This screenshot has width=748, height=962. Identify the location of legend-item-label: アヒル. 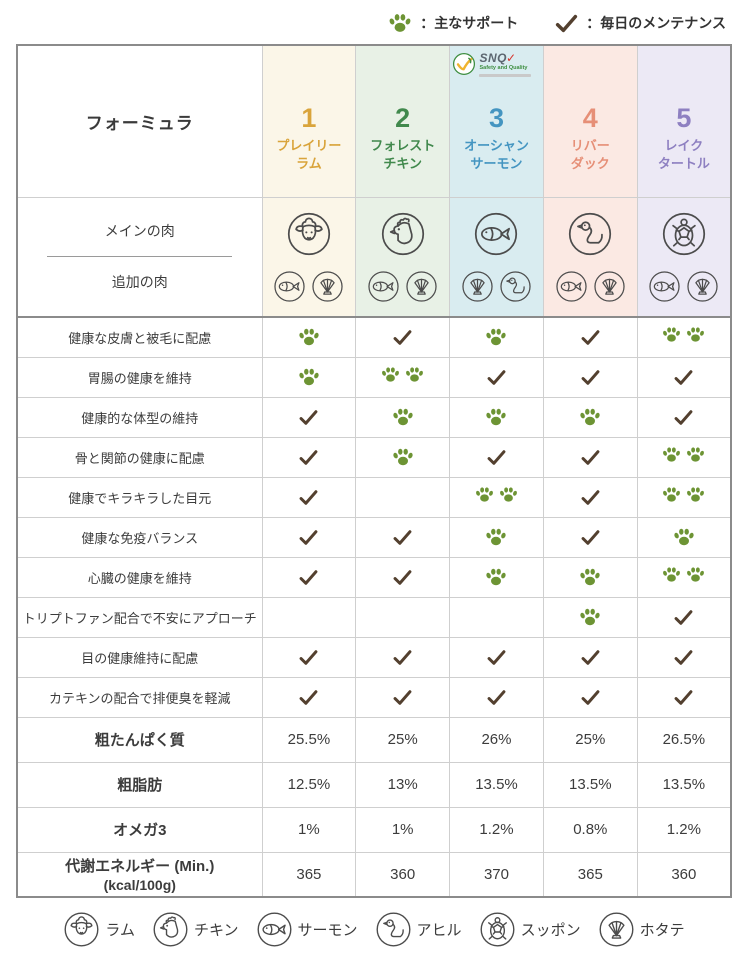
(439, 930).